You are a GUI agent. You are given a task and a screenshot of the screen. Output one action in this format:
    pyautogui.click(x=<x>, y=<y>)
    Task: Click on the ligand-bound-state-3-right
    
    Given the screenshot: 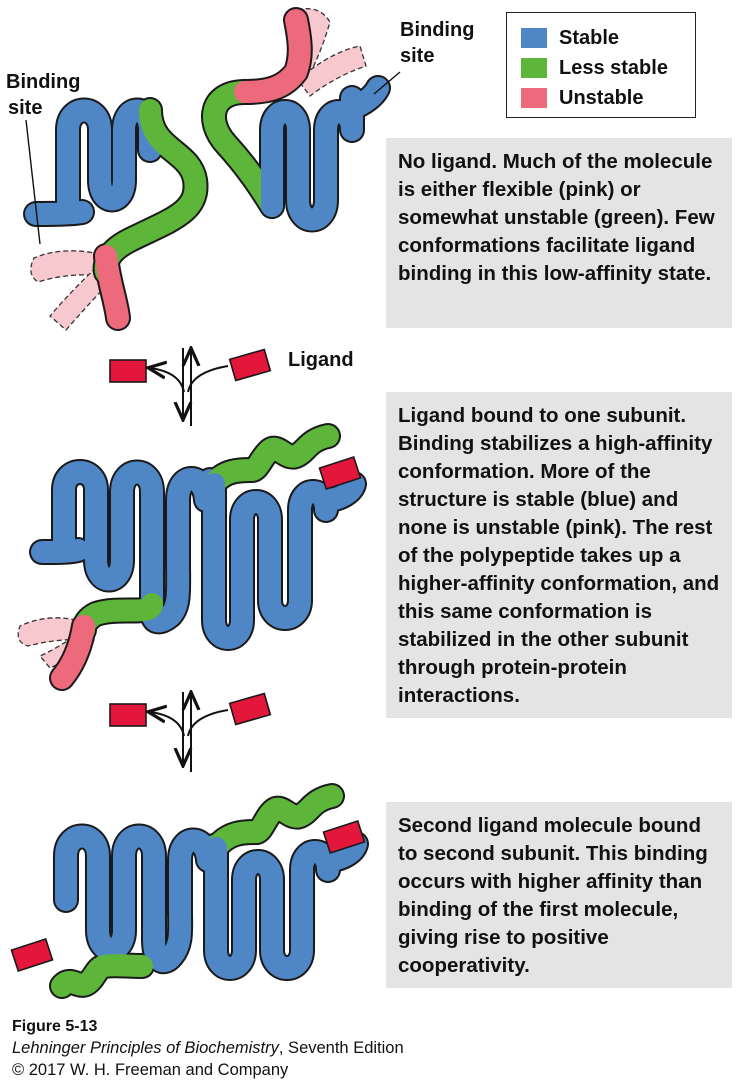 What is the action you would take?
    pyautogui.click(x=344, y=837)
    